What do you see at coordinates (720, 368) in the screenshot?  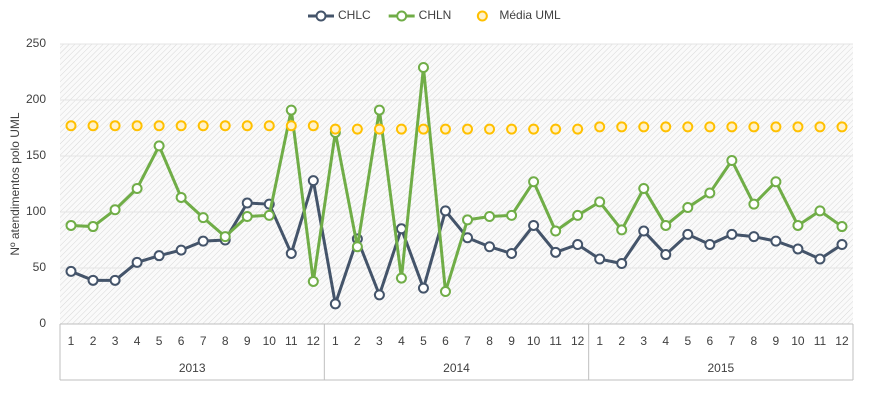 I see `x-group-label: 2015` at bounding box center [720, 368].